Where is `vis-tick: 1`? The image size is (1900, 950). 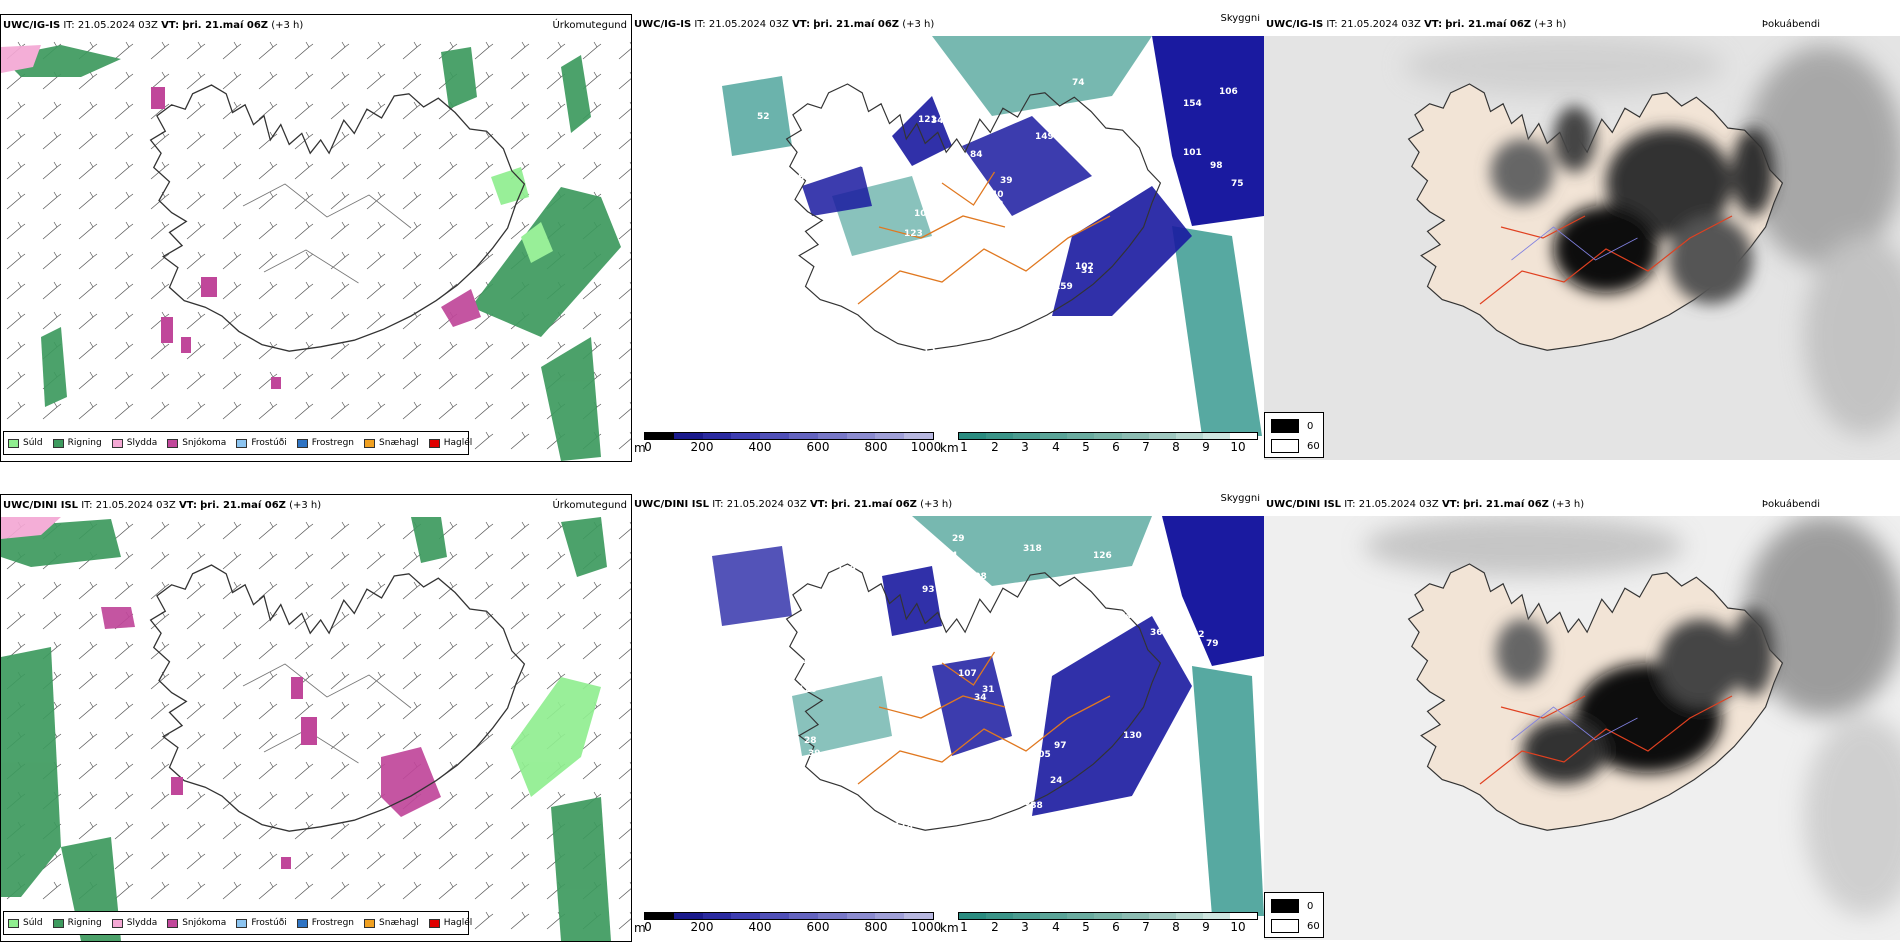 vis-tick: 1 is located at coordinates (964, 447).